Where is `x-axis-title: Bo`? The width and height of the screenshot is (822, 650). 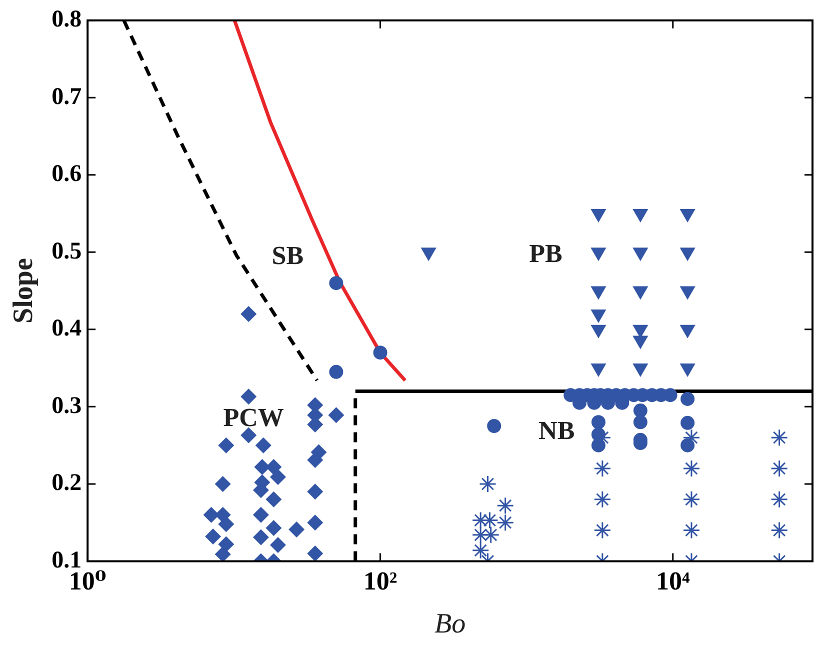 x-axis-title: Bo is located at coordinates (450, 624).